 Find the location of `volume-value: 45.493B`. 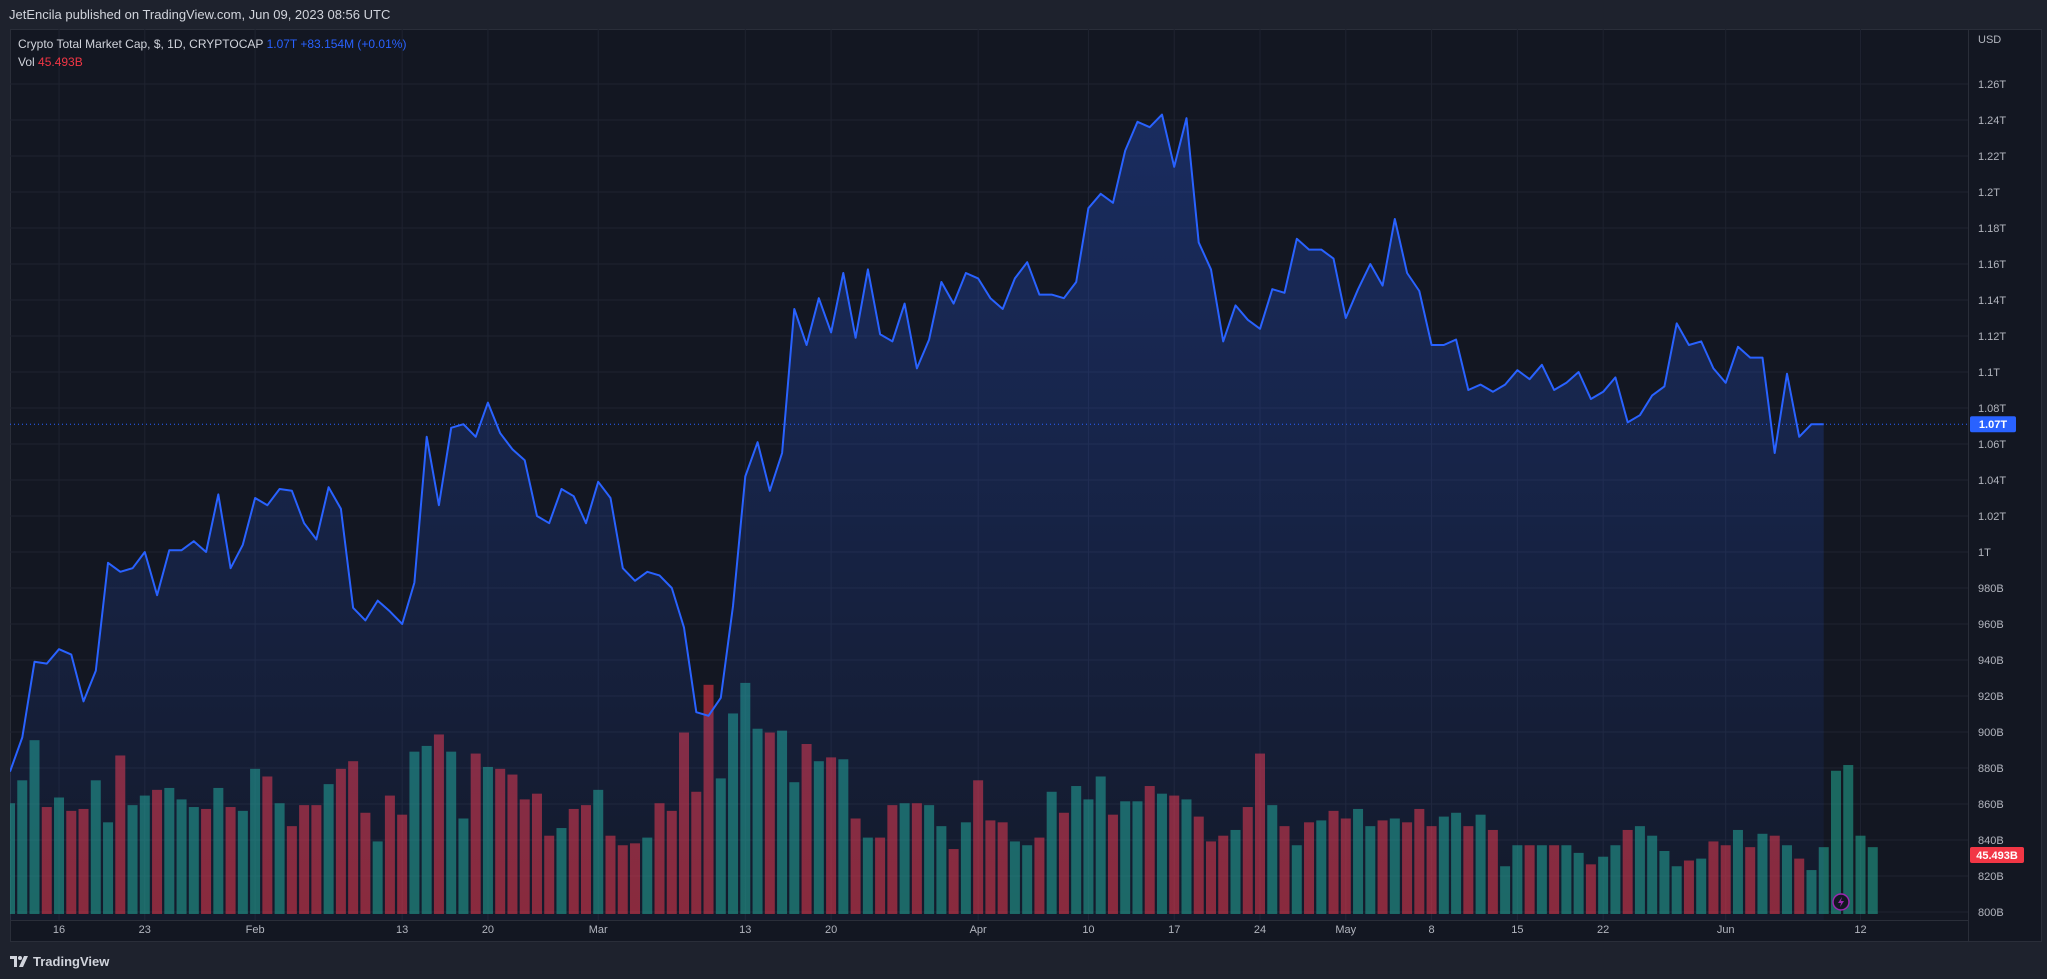

volume-value: 45.493B is located at coordinates (60, 62).